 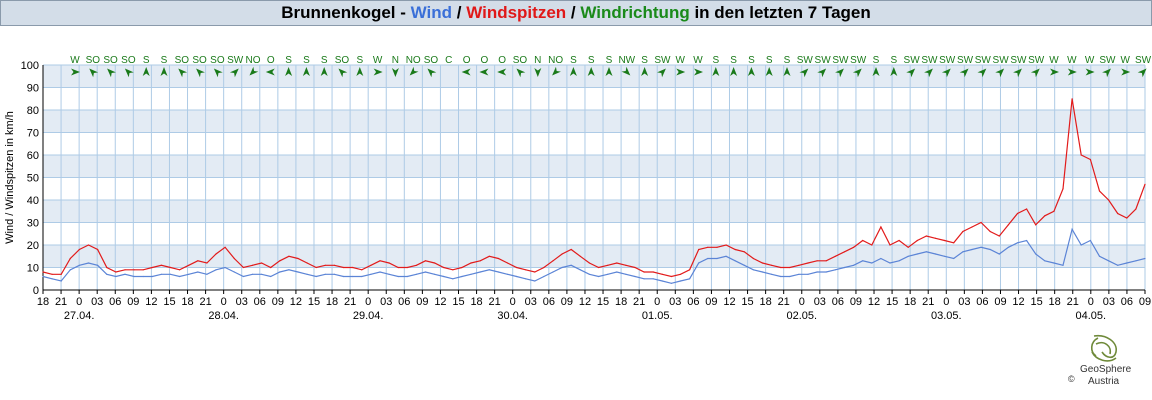 I want to click on direction-label: N, so click(x=395, y=60).